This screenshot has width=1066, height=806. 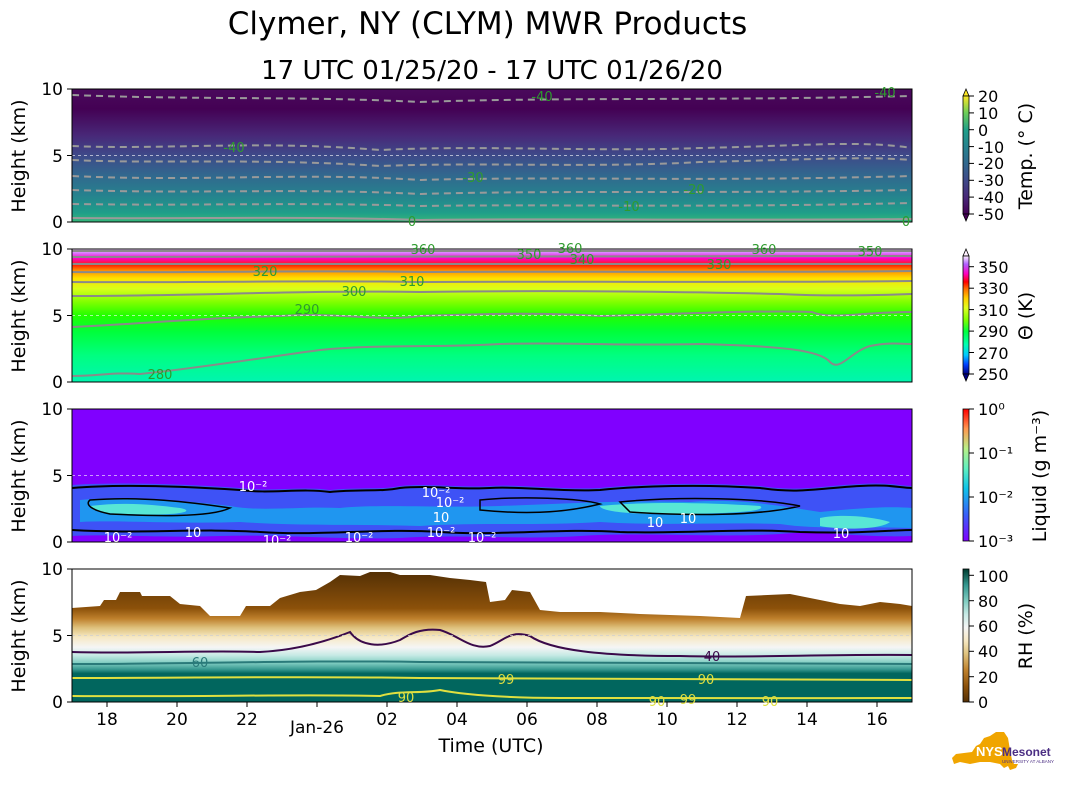 What do you see at coordinates (1026, 636) in the screenshot?
I see `colorbar-label: RH (%)` at bounding box center [1026, 636].